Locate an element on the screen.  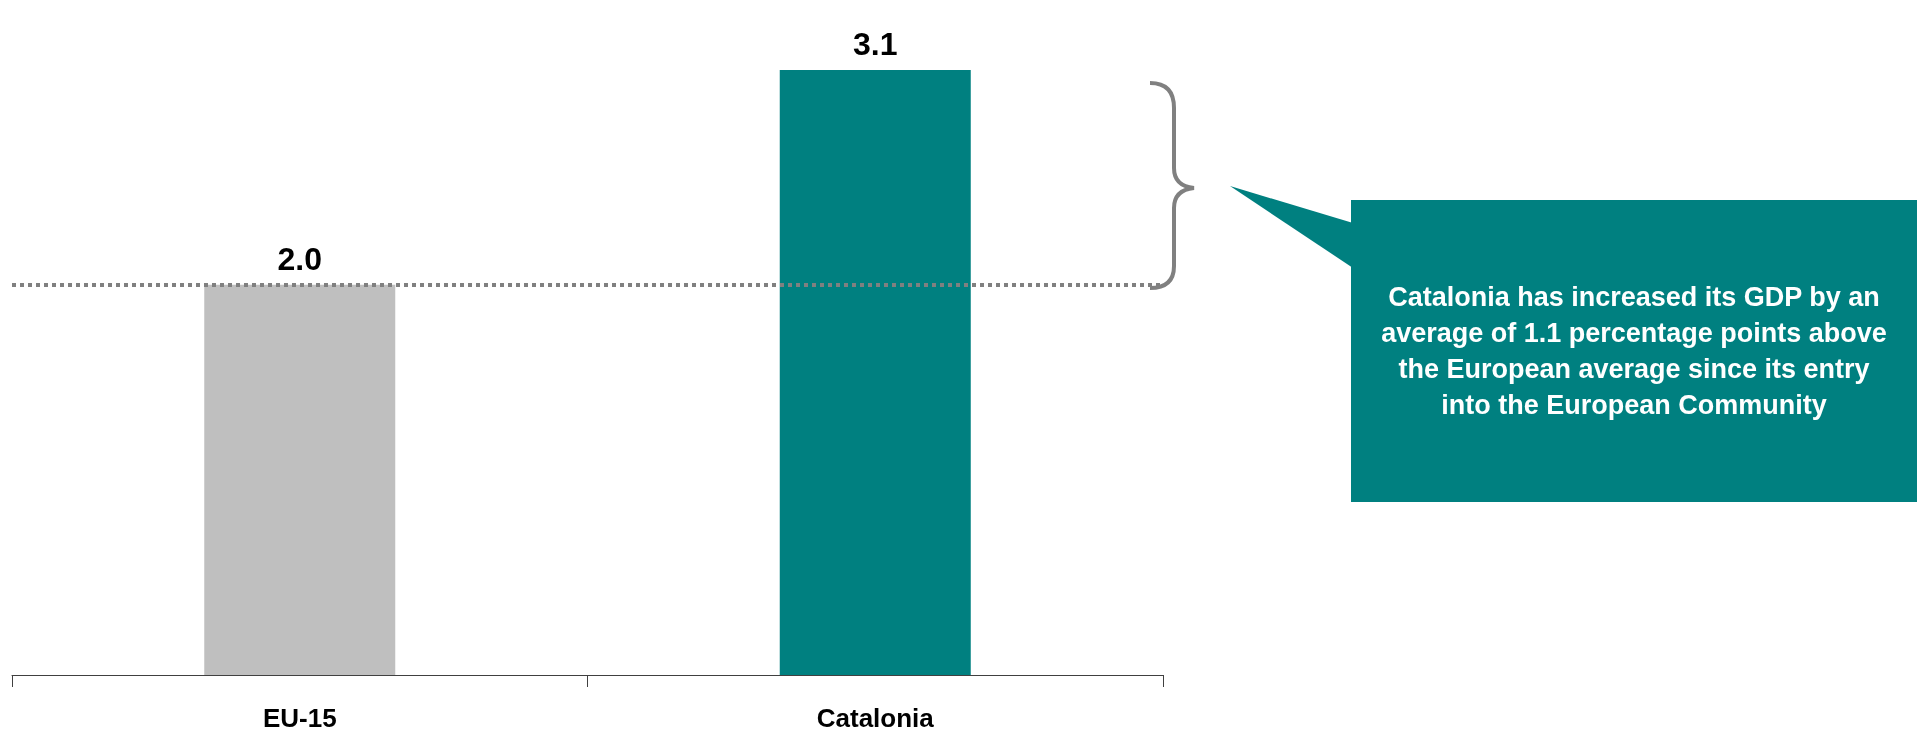
data-label: 3.1 is located at coordinates (875, 44).